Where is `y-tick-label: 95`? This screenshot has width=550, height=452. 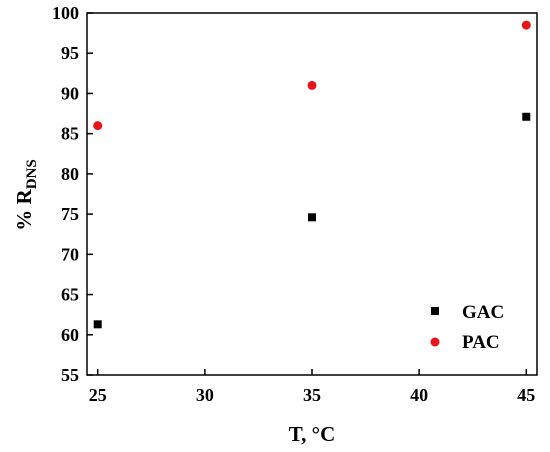 y-tick-label: 95 is located at coordinates (70, 53).